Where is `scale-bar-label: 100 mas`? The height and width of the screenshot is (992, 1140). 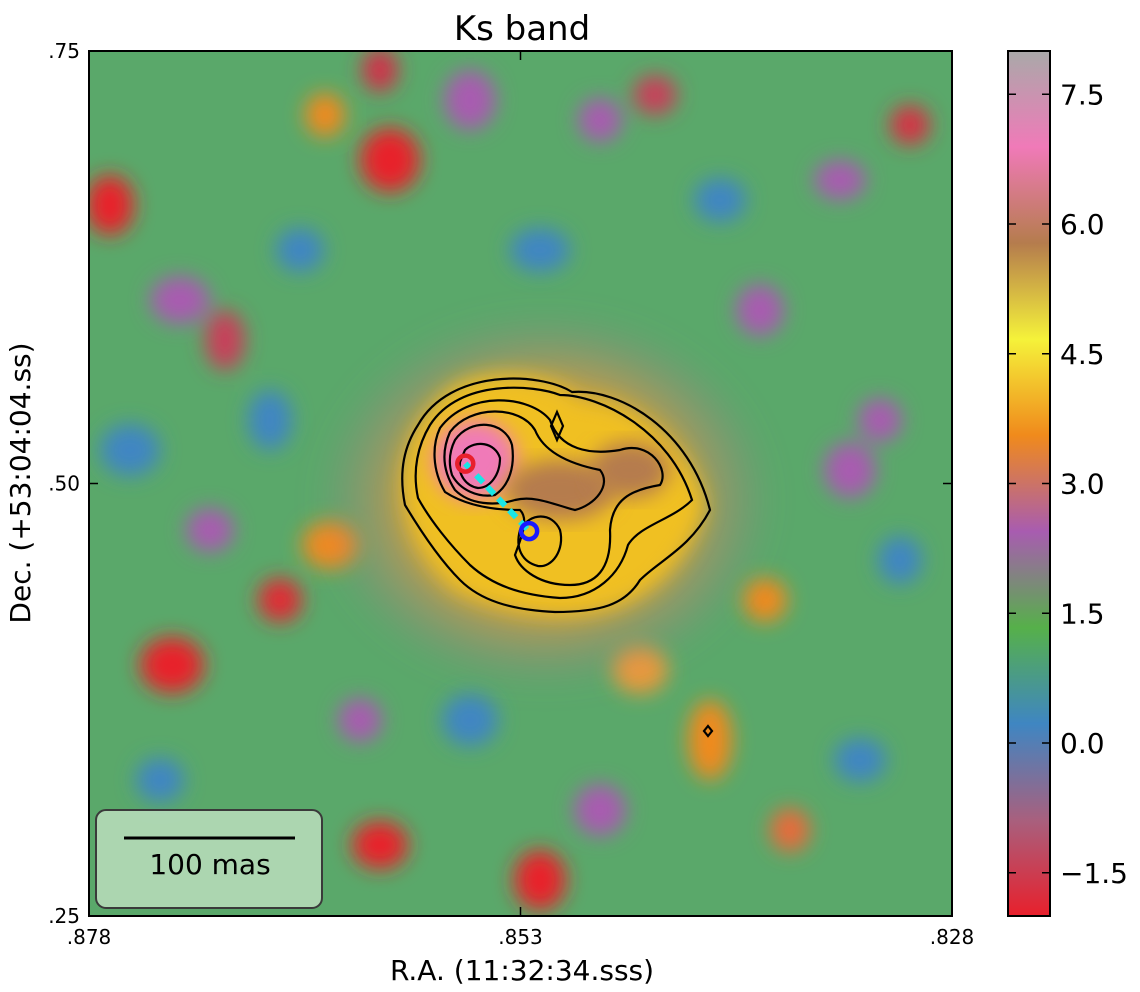 scale-bar-label: 100 mas is located at coordinates (209, 864).